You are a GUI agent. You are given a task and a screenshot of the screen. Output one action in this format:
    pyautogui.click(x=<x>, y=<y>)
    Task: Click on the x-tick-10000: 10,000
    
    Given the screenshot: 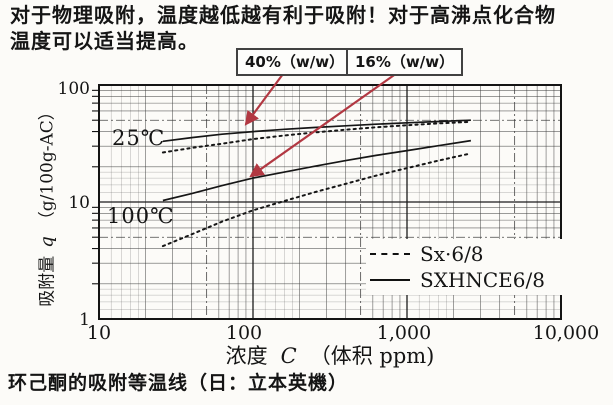 What is the action you would take?
    pyautogui.click(x=566, y=333)
    